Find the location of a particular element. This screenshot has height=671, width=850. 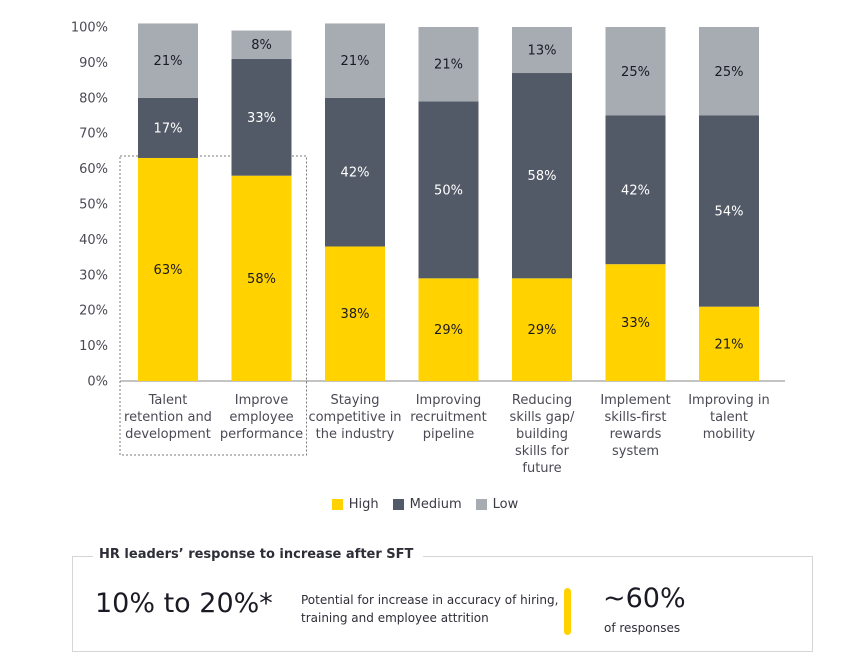

category-label: pipeline is located at coordinates (449, 434).